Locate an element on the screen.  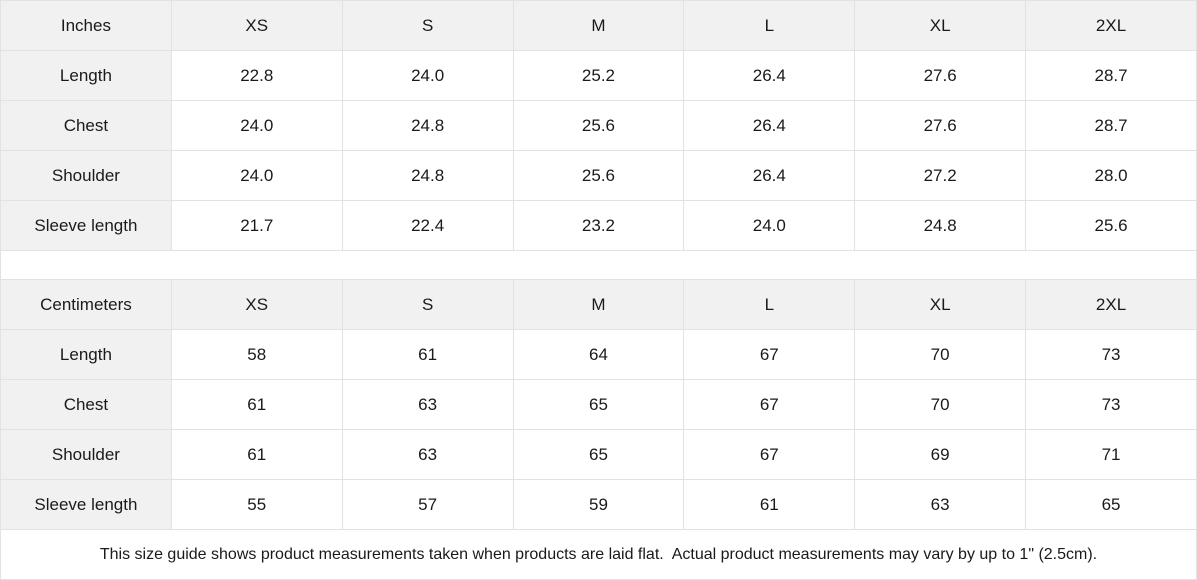
unit-header-cell: Centimeters is located at coordinates (86, 304).